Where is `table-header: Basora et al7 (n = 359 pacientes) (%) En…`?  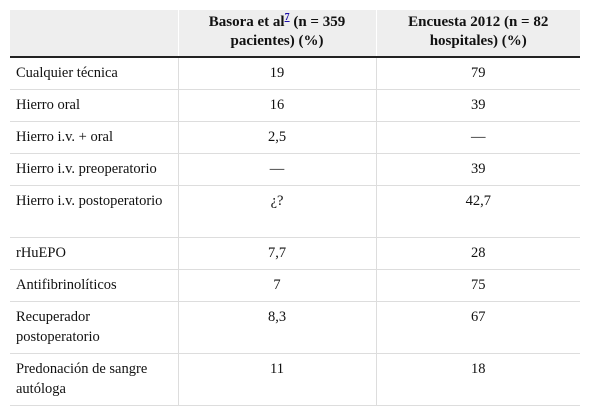
table-header: Basora et al7 (n = 359 pacientes) (%) En… is located at coordinates (295, 34).